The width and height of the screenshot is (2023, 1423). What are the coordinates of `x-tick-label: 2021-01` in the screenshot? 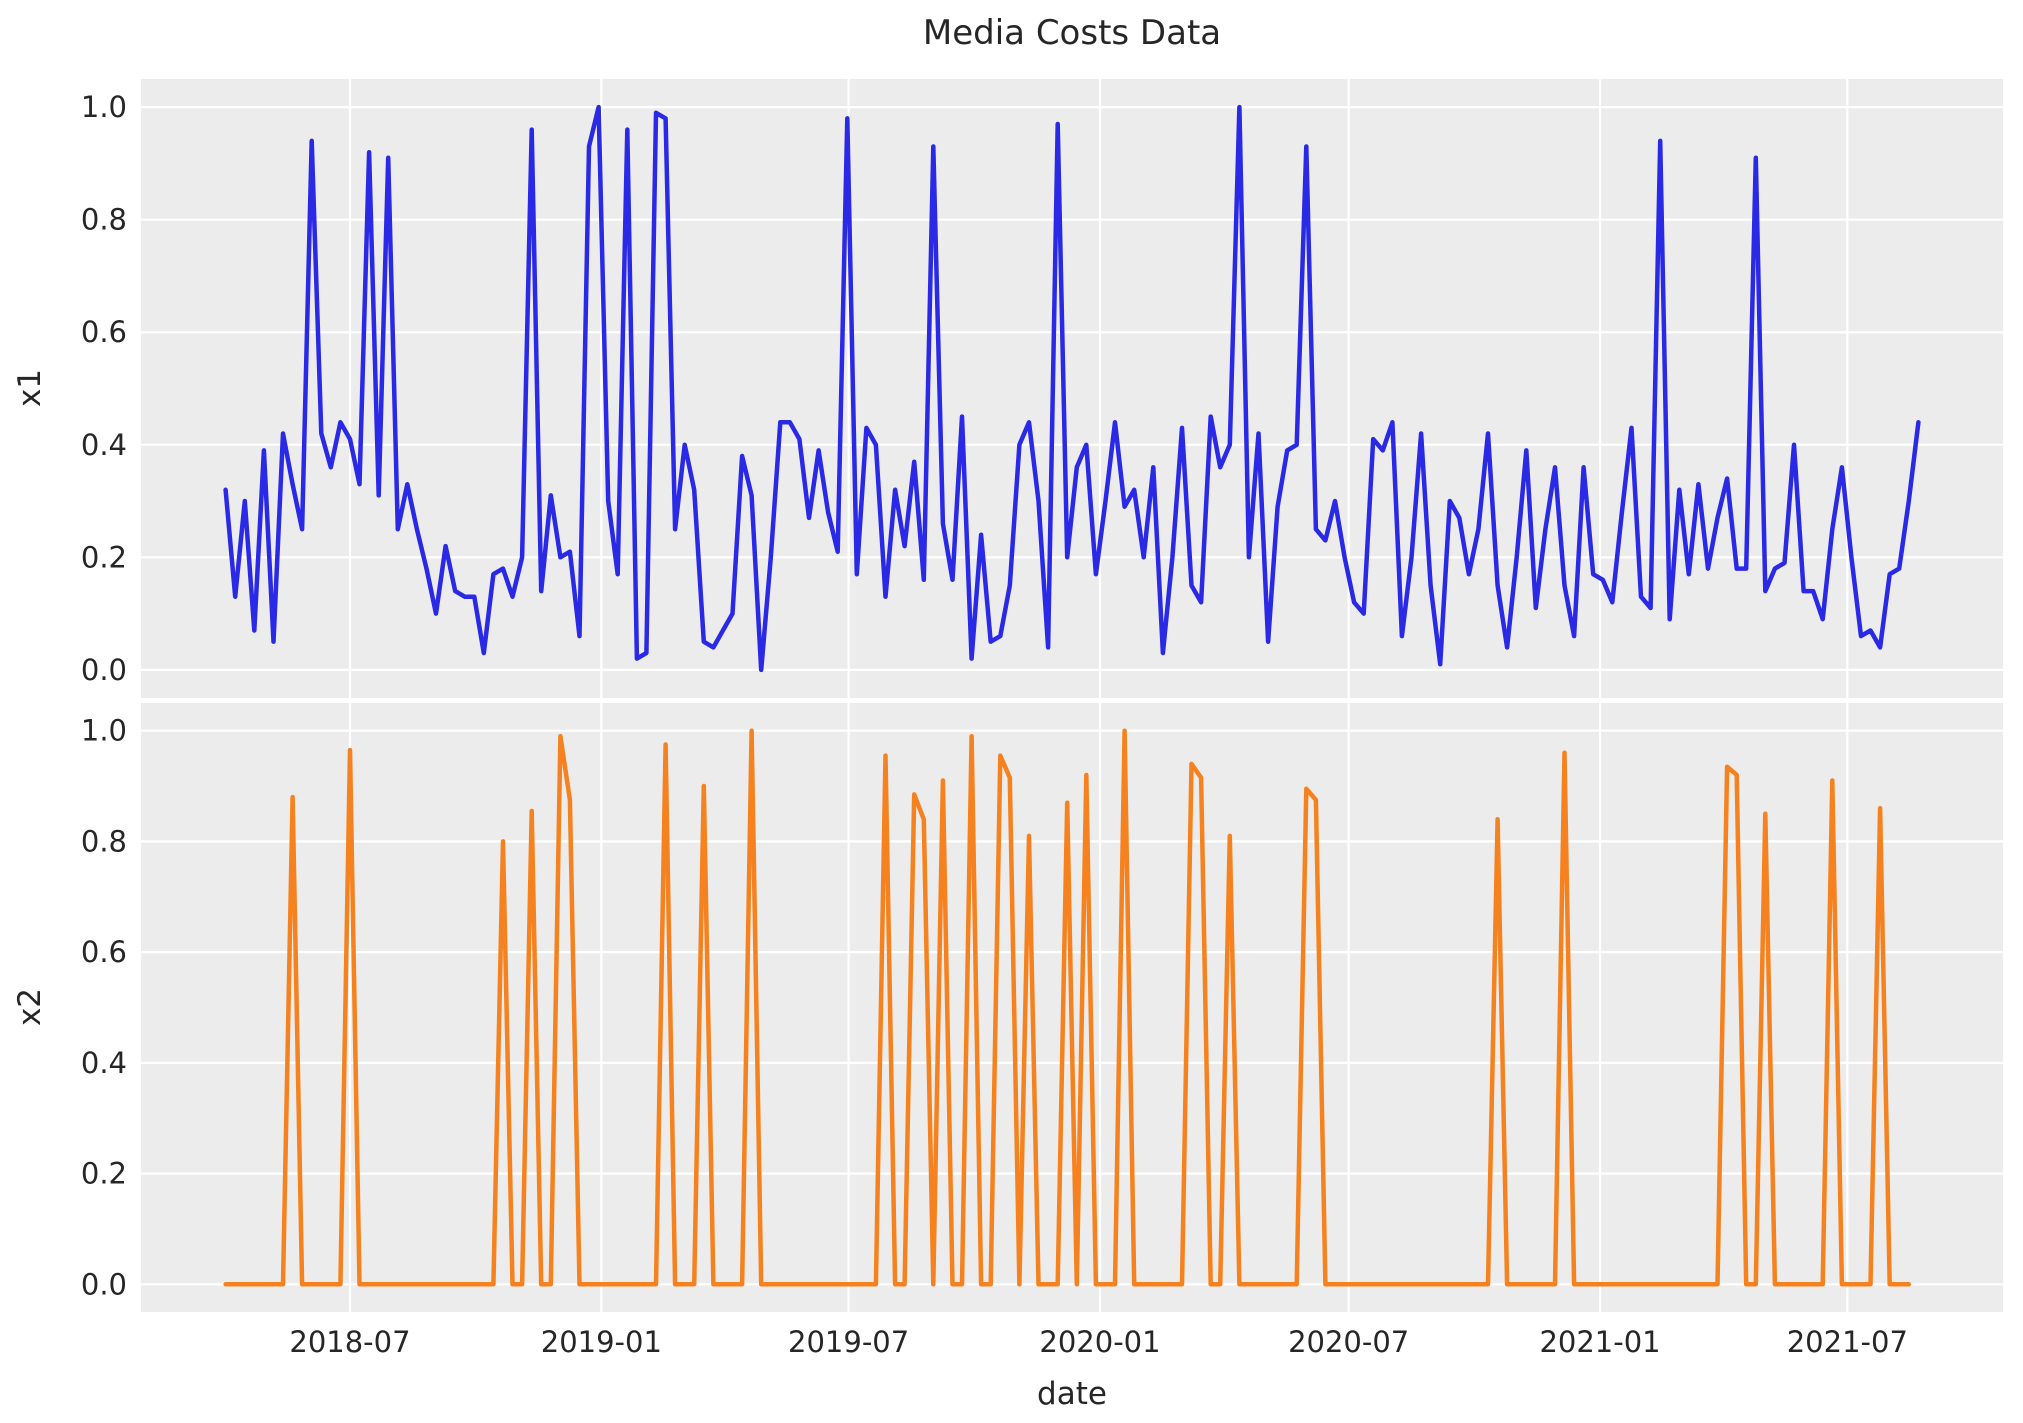 It's located at (1599, 1342).